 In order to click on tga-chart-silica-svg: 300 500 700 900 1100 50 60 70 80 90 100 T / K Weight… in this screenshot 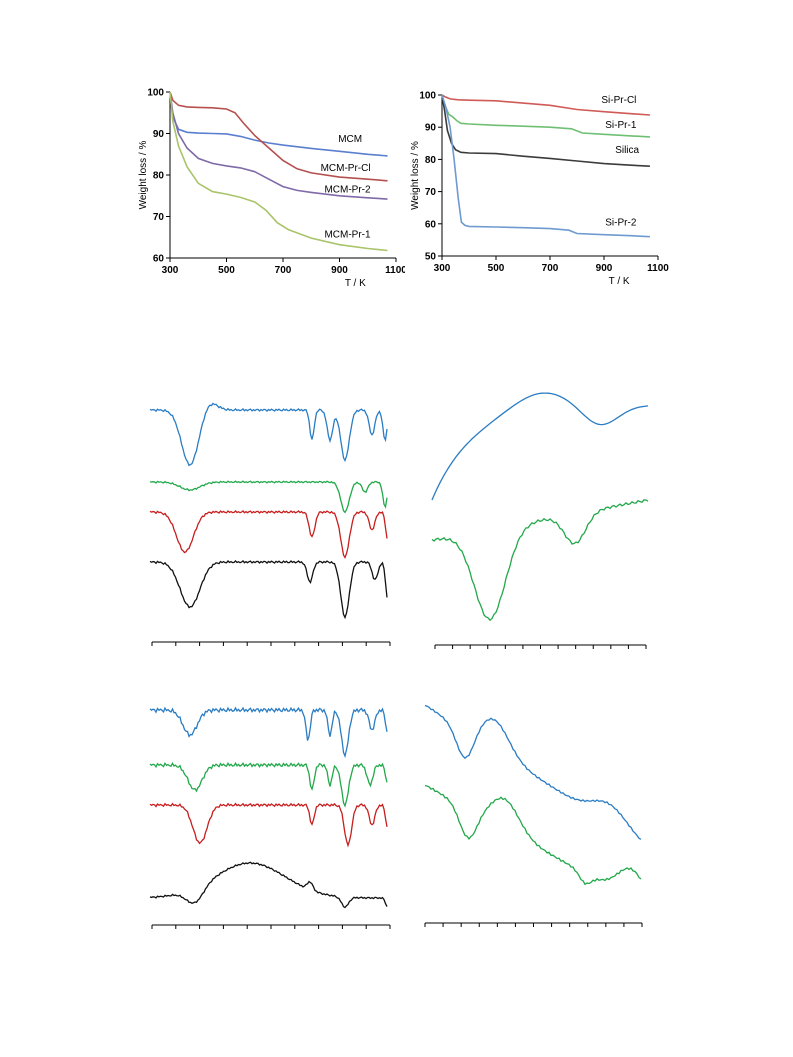, I will do `click(539, 189)`.